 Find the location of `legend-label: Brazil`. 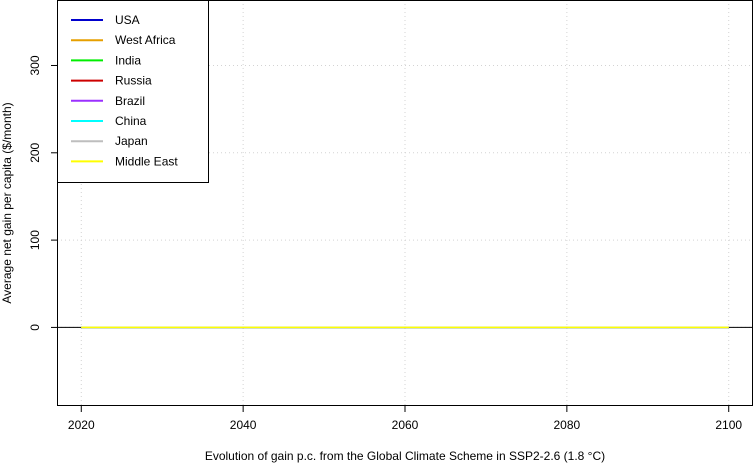

legend-label: Brazil is located at coordinates (130, 101).